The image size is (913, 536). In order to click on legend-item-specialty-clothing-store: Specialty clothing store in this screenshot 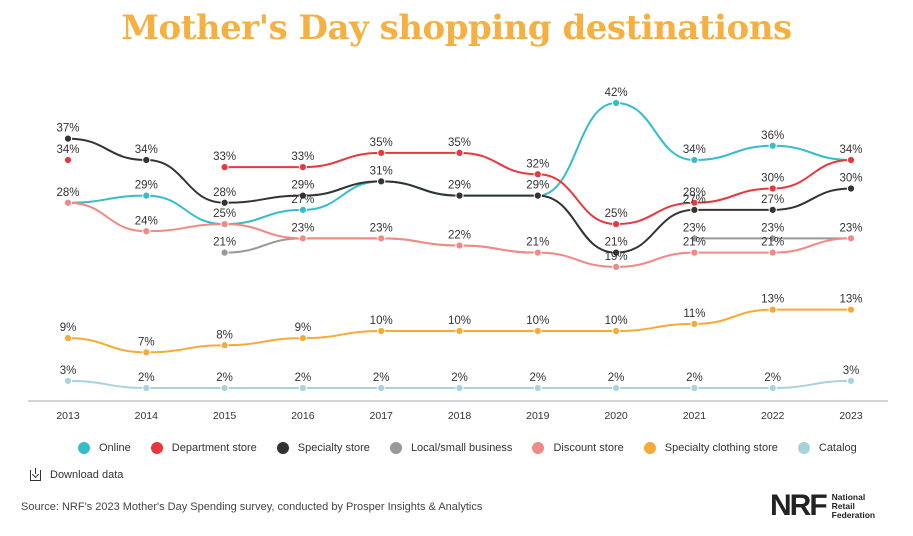, I will do `click(710, 448)`.